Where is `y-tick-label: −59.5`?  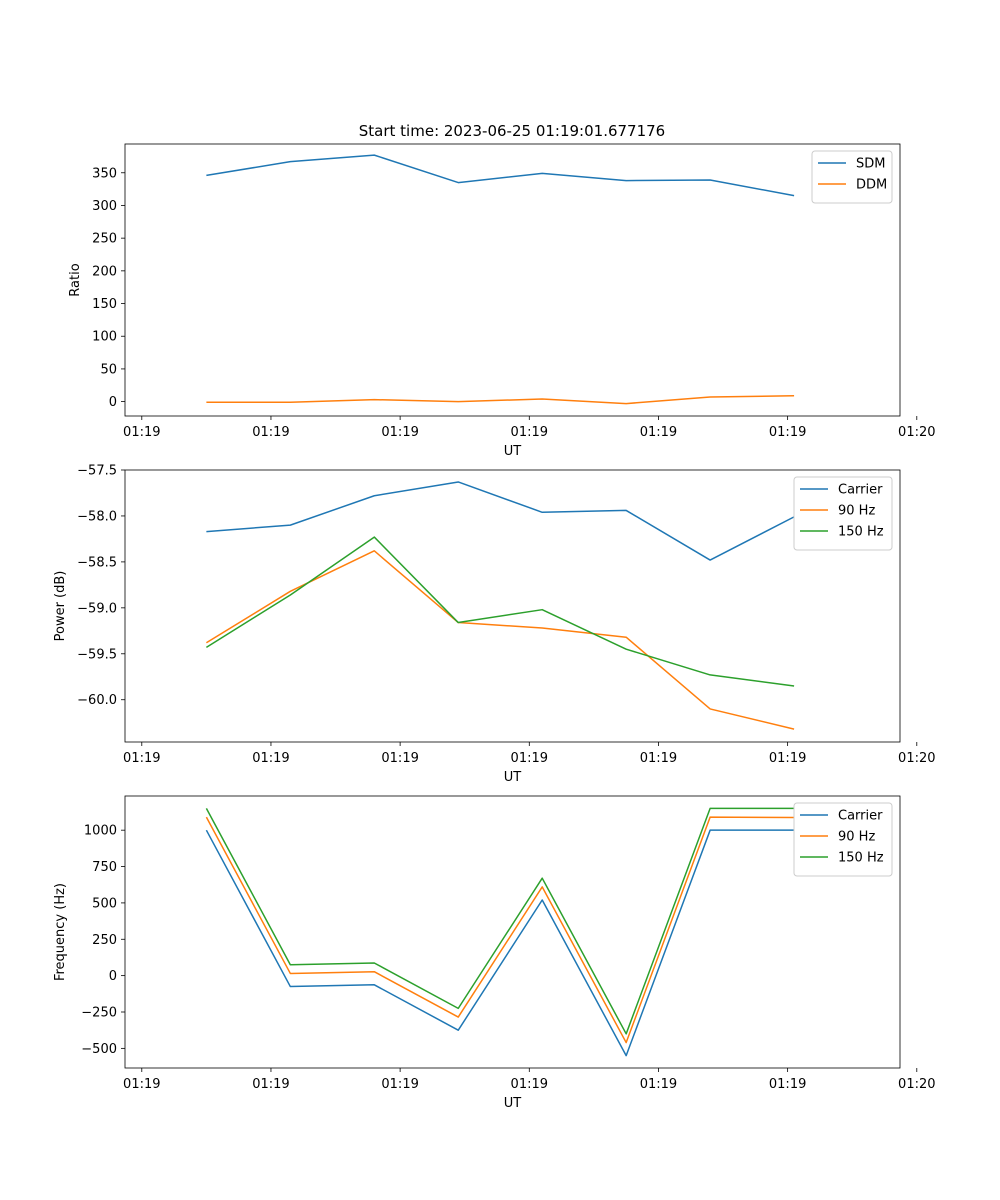
y-tick-label: −59.5 is located at coordinates (97, 654).